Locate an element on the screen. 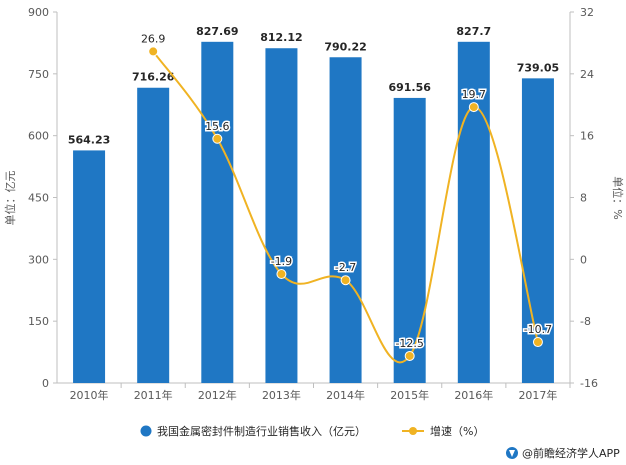 This screenshot has height=465, width=626. y-axis-right-label: 单位：% is located at coordinates (618, 197).